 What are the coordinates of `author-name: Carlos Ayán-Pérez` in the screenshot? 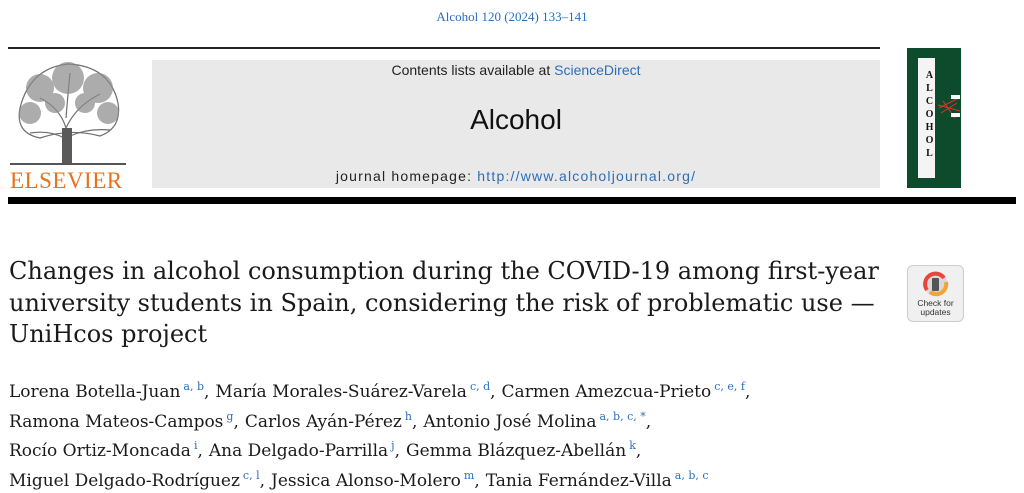 It's located at (323, 422).